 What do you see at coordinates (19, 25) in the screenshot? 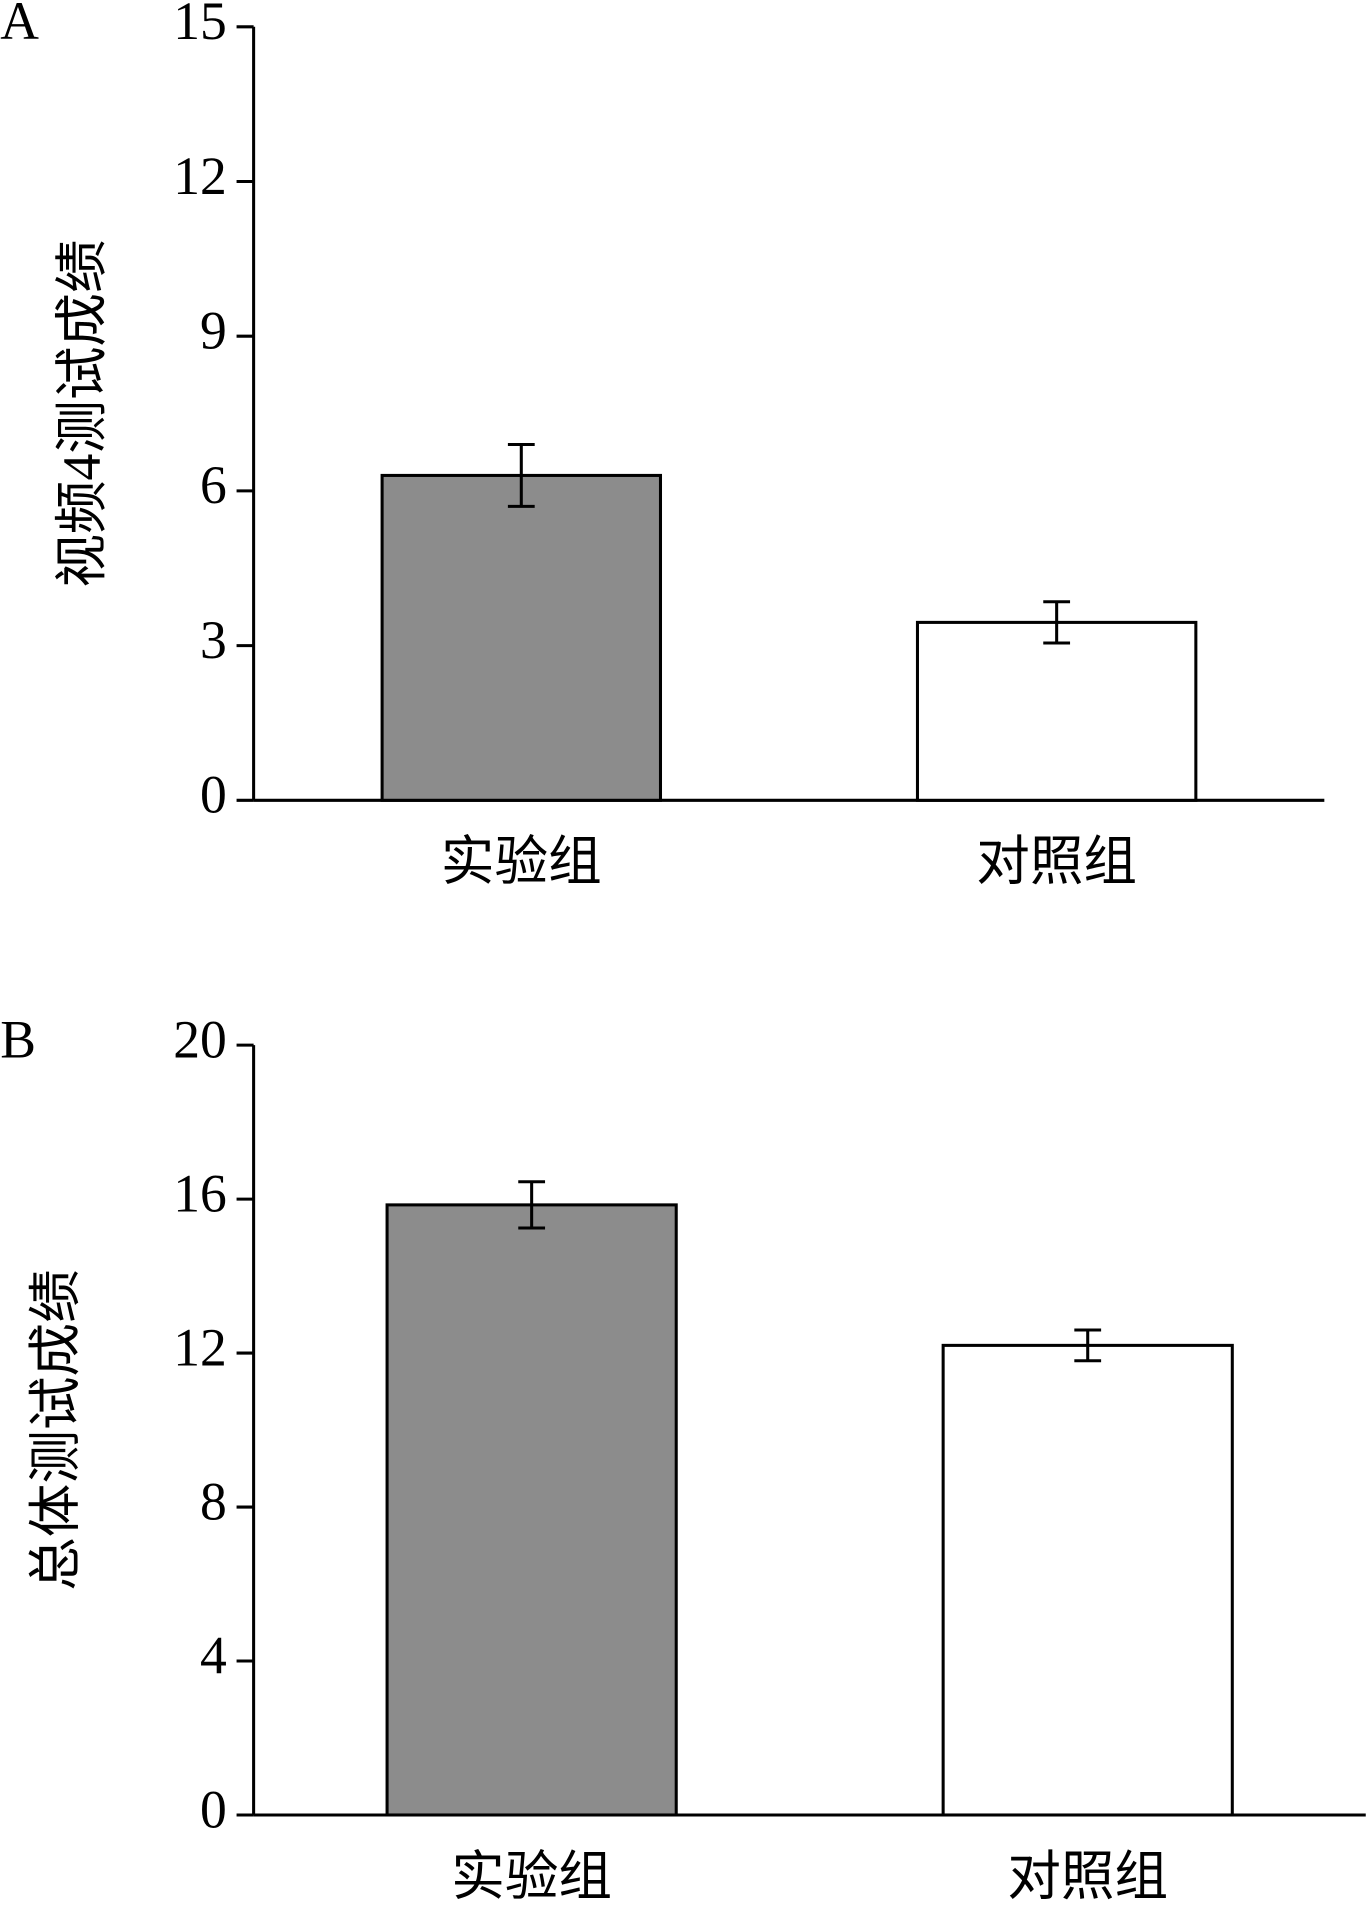
I see `panel-label: A` at bounding box center [19, 25].